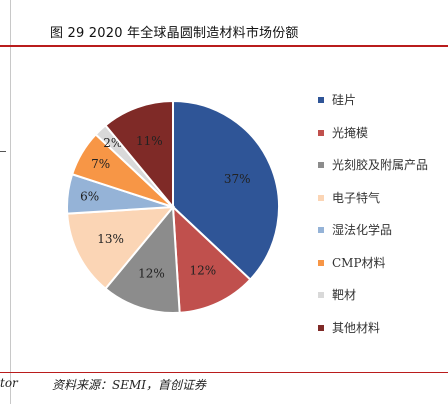 The width and height of the screenshot is (448, 404). I want to click on slice-data-label: 7%, so click(100, 164).